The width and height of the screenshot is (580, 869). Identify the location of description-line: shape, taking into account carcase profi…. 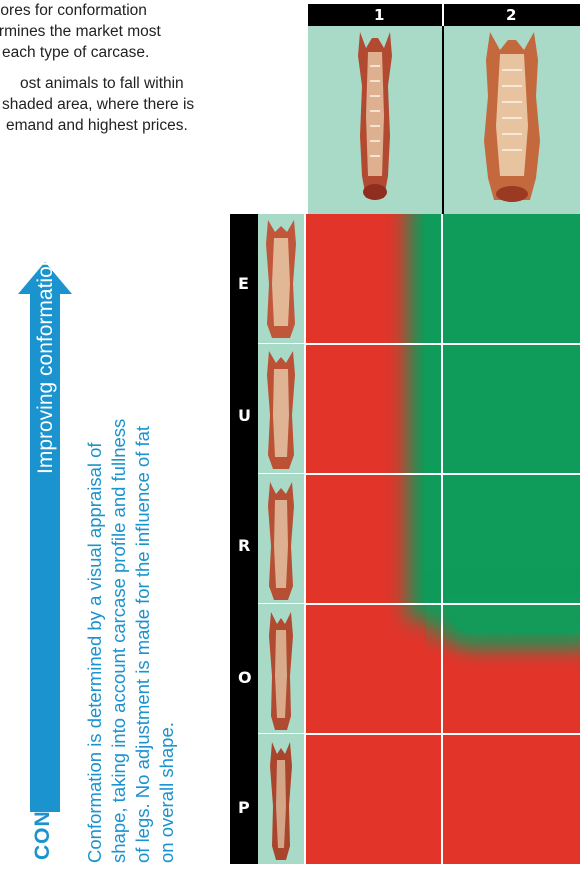
(118, 640).